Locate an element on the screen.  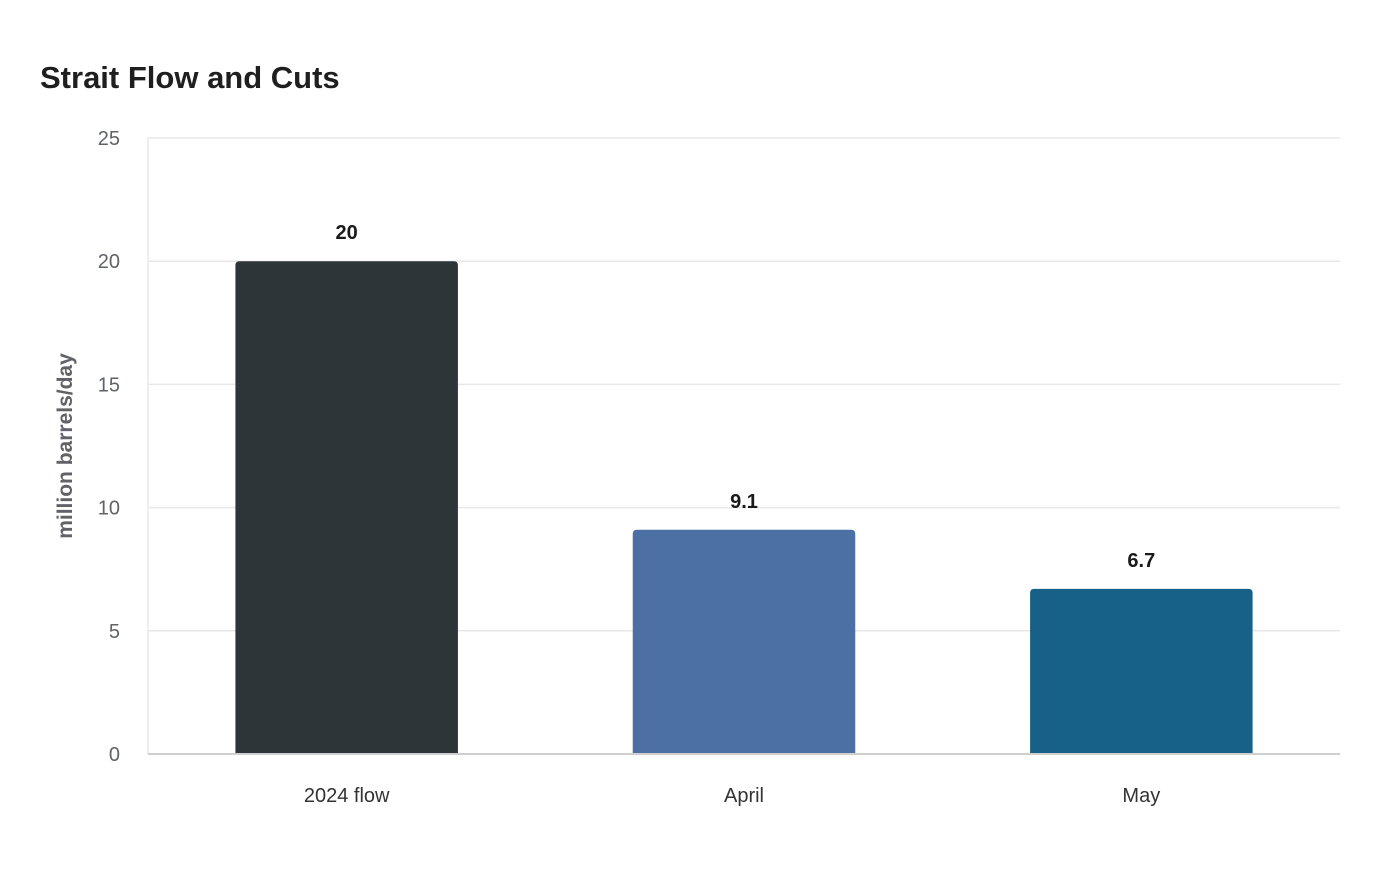
y-axis: 0 5 10 15 20 25 is located at coordinates (123, 447).